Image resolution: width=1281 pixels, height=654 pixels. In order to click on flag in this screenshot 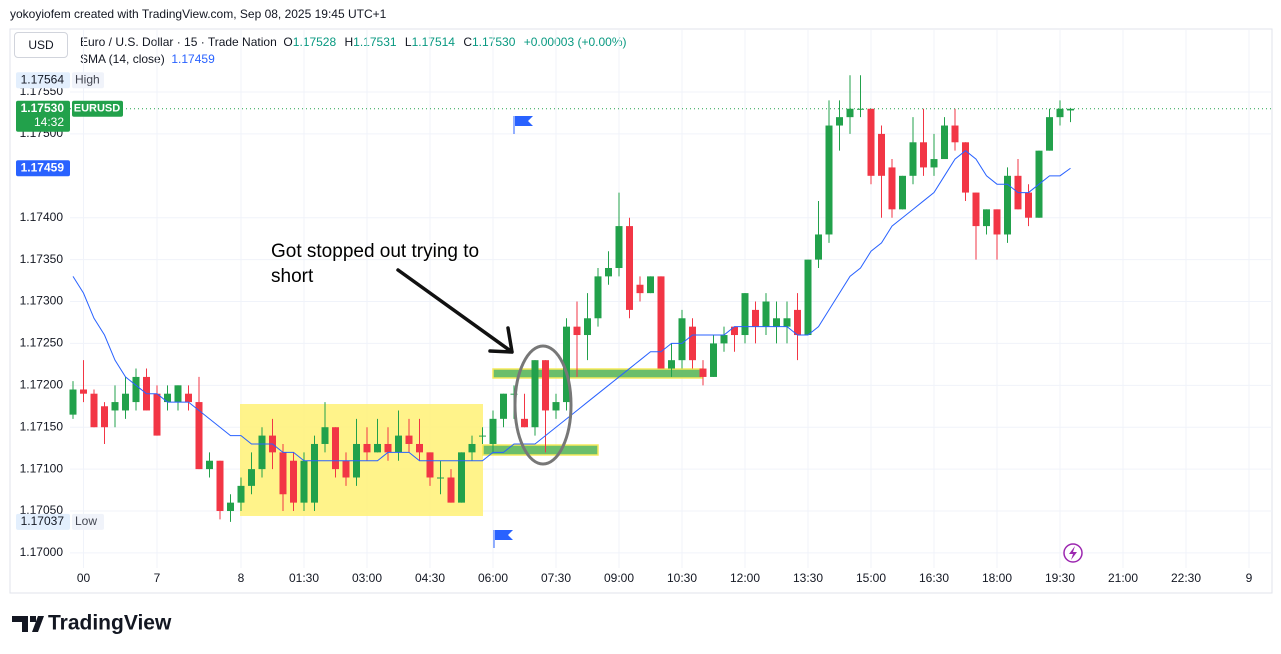, I will do `click(503, 539)`.